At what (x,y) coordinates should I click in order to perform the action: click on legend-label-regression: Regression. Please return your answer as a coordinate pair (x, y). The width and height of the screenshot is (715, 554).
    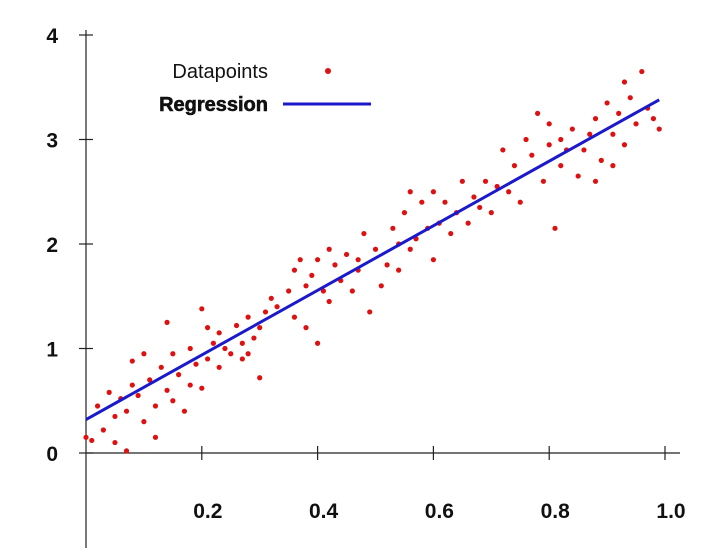
    Looking at the image, I should click on (213, 105).